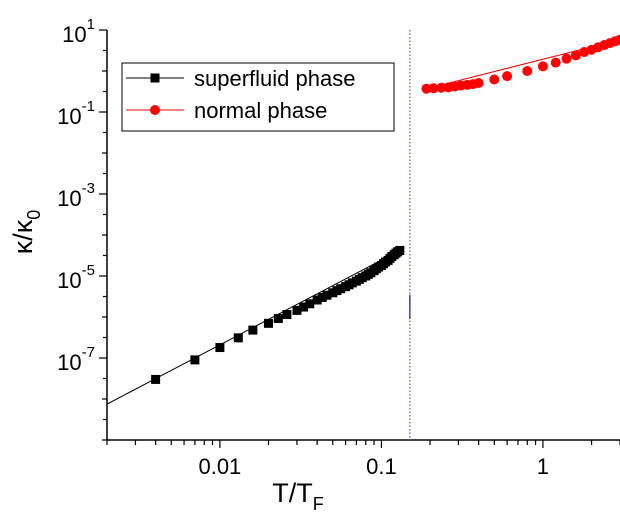  What do you see at coordinates (76, 277) in the screenshot?
I see `y-tick-label: 10⁻⁵` at bounding box center [76, 277].